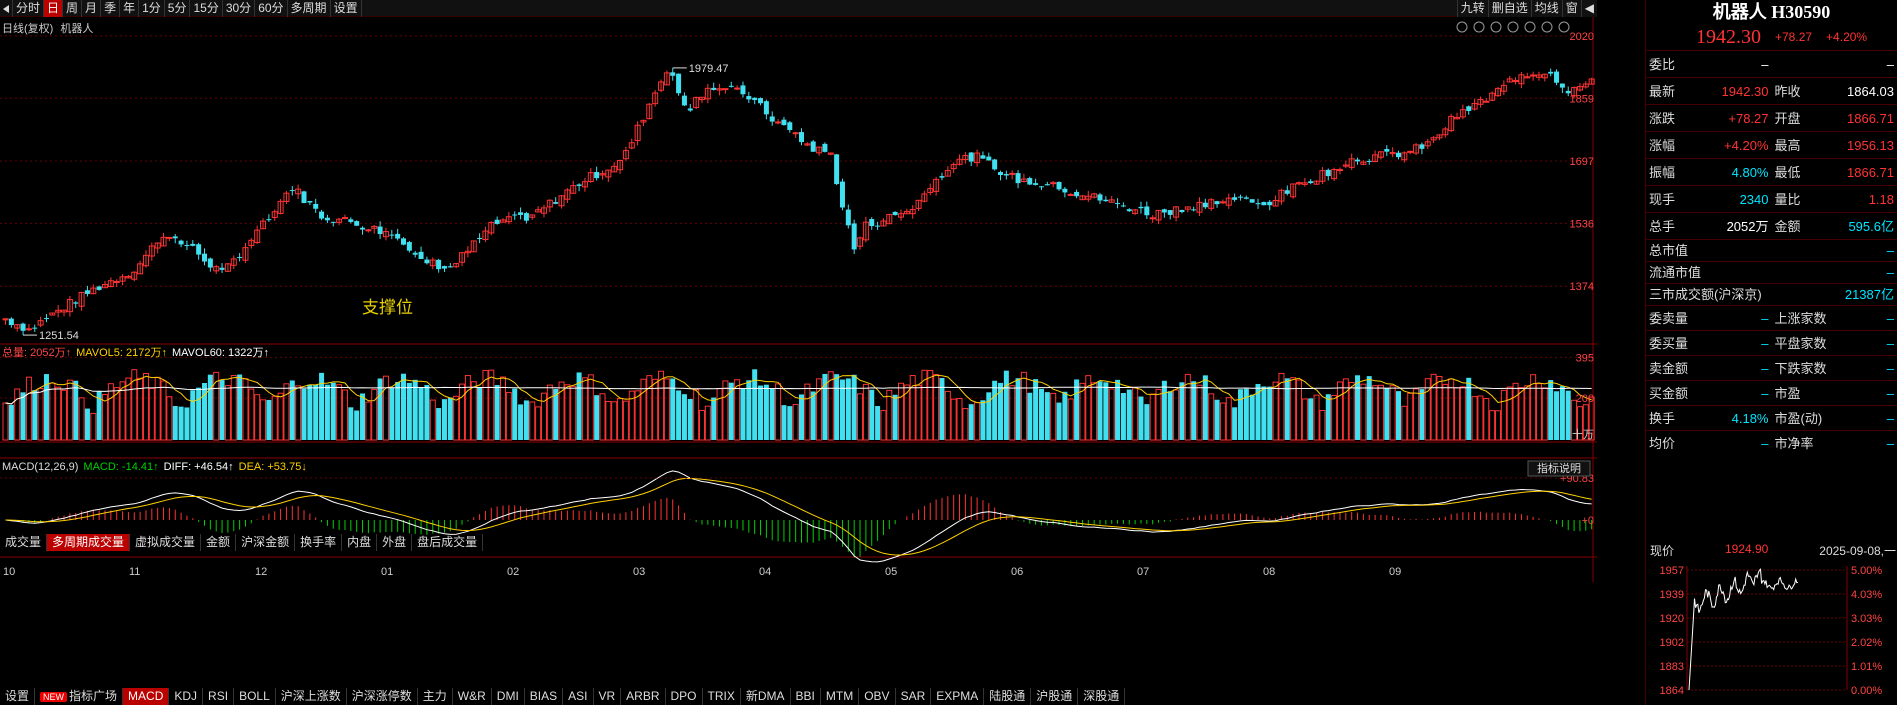  I want to click on month-tick-label: 09, so click(1395, 572).